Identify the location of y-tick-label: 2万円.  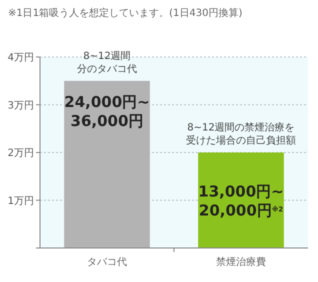
(21, 153).